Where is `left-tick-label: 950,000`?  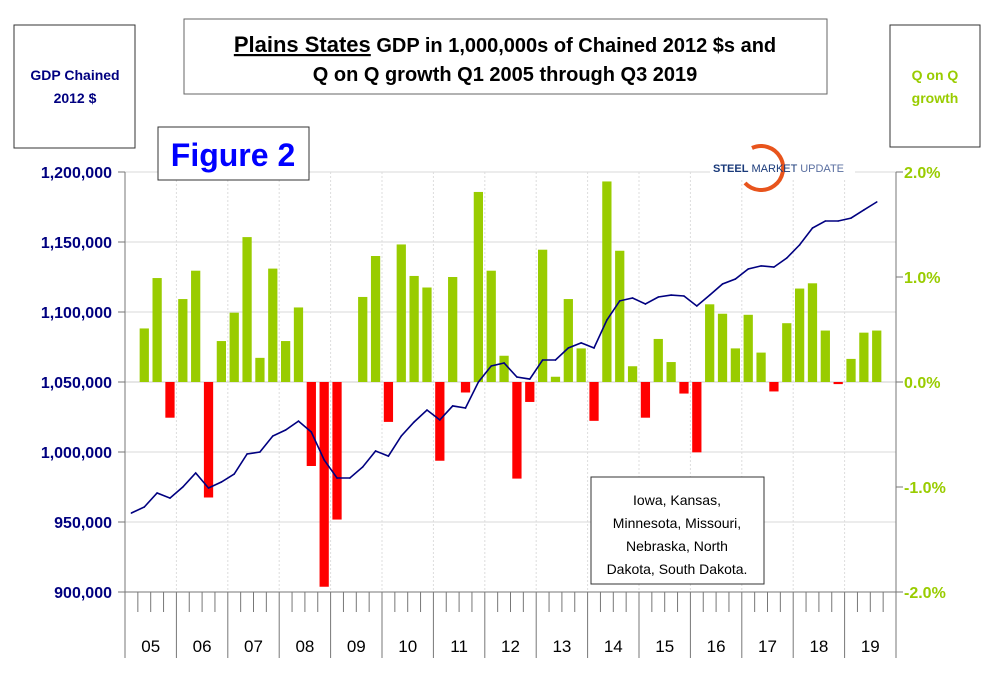 left-tick-label: 950,000 is located at coordinates (83, 523).